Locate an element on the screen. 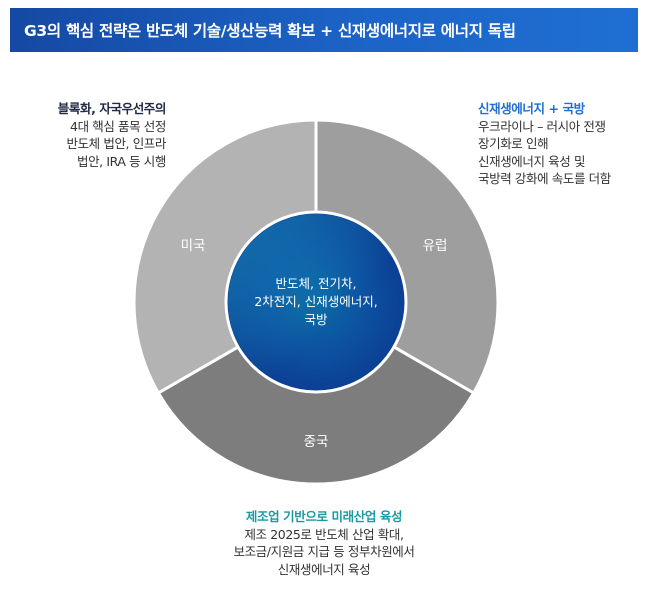 The width and height of the screenshot is (648, 590). core-text-line-3: 국방 is located at coordinates (316, 319).